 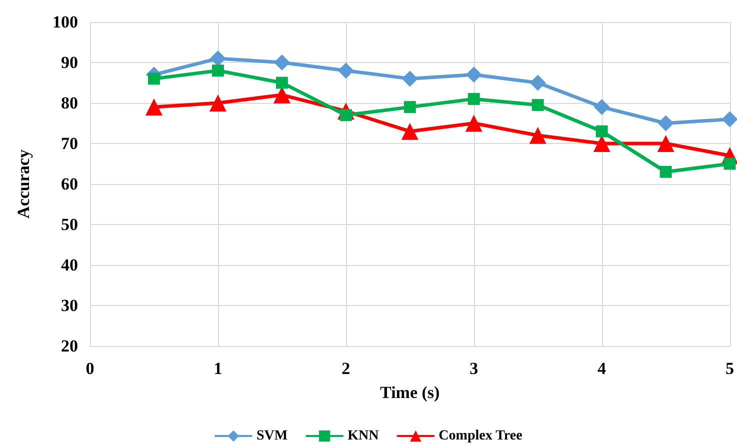 I want to click on legend-label: Complex Tree, so click(x=480, y=436).